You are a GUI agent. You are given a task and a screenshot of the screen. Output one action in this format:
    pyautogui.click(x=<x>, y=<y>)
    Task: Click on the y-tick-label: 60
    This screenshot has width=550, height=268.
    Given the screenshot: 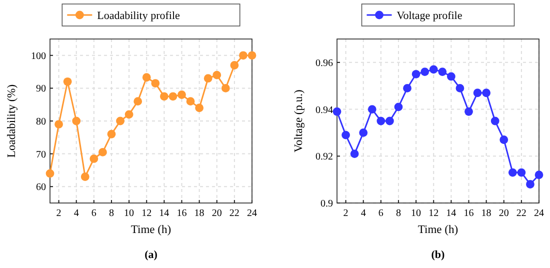 What is the action you would take?
    pyautogui.click(x=41, y=188)
    